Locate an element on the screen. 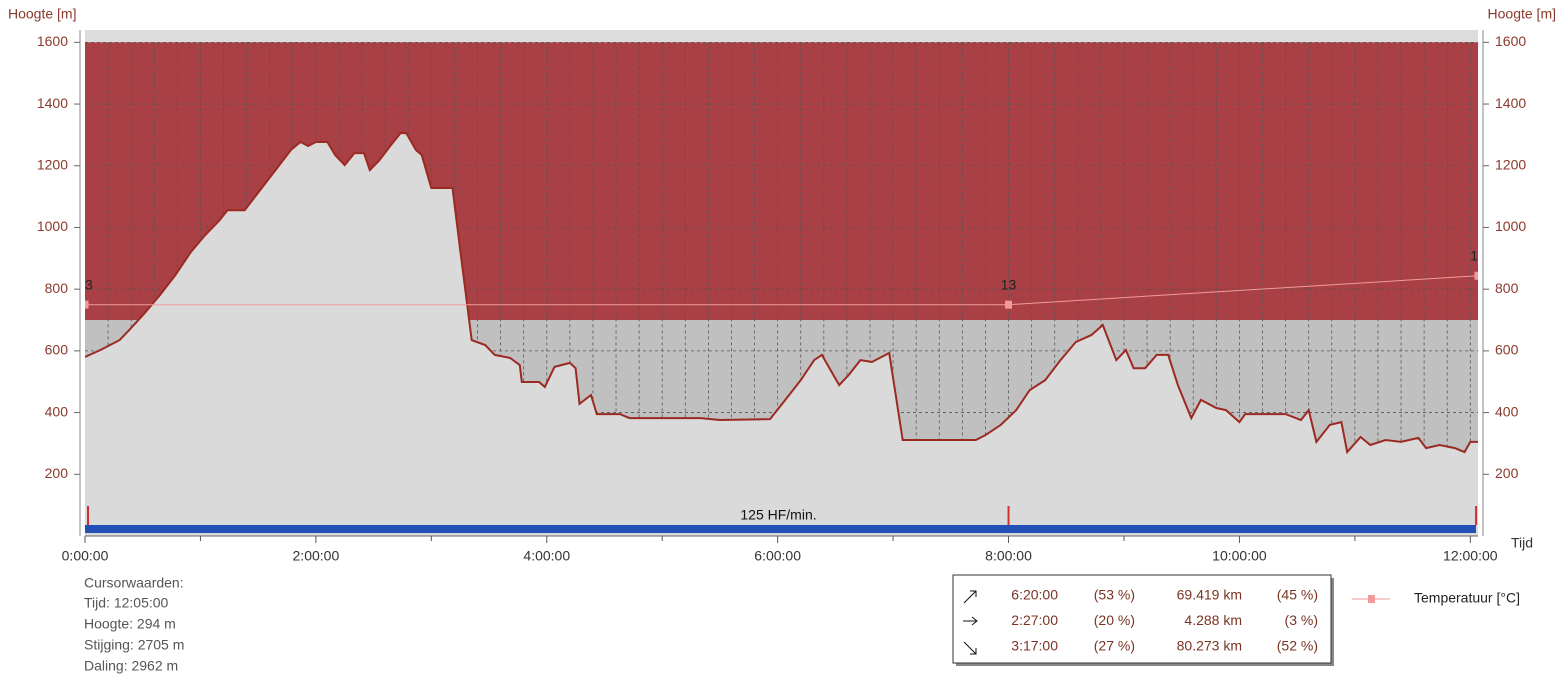 This screenshot has height=679, width=1566. x-tick-label: 12:00:00 is located at coordinates (1470, 556).